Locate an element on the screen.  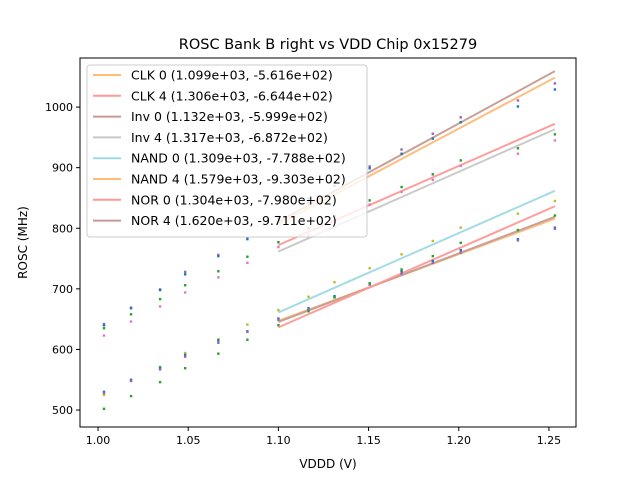
legend-label: Inv 4 (1.317e+03, -6.872e+02) is located at coordinates (229, 137).